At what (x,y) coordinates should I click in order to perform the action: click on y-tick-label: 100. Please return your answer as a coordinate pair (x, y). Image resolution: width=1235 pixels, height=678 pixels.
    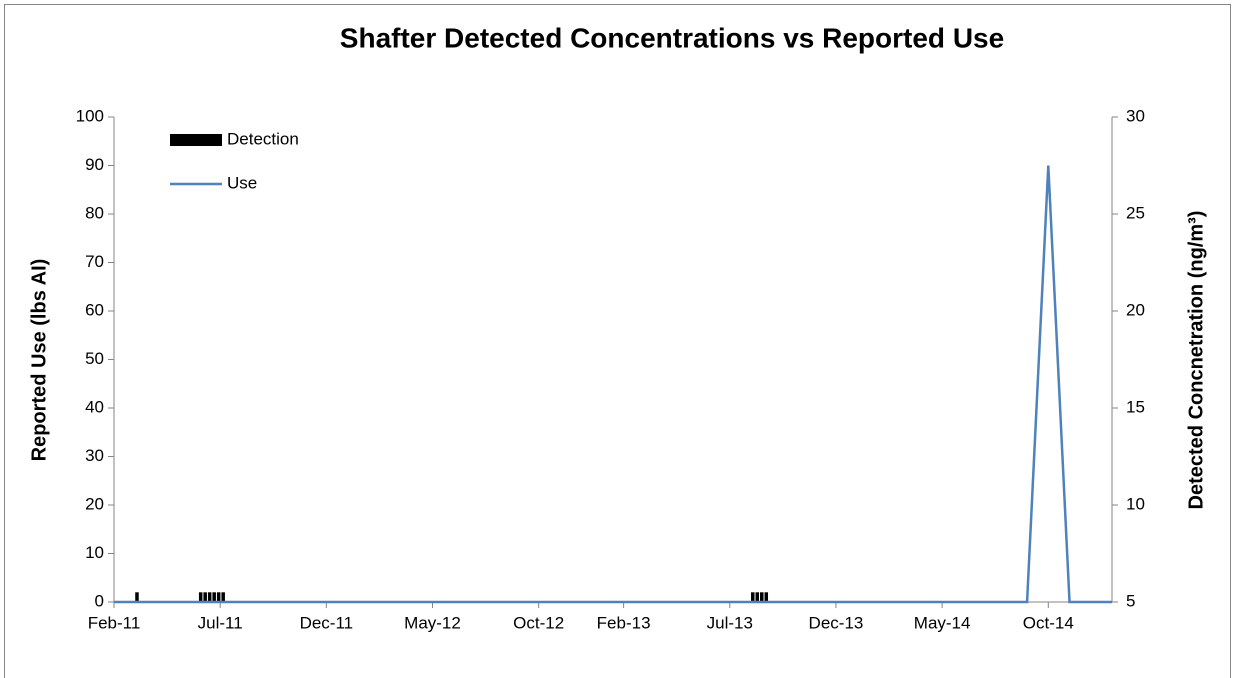
    Looking at the image, I should click on (90, 115).